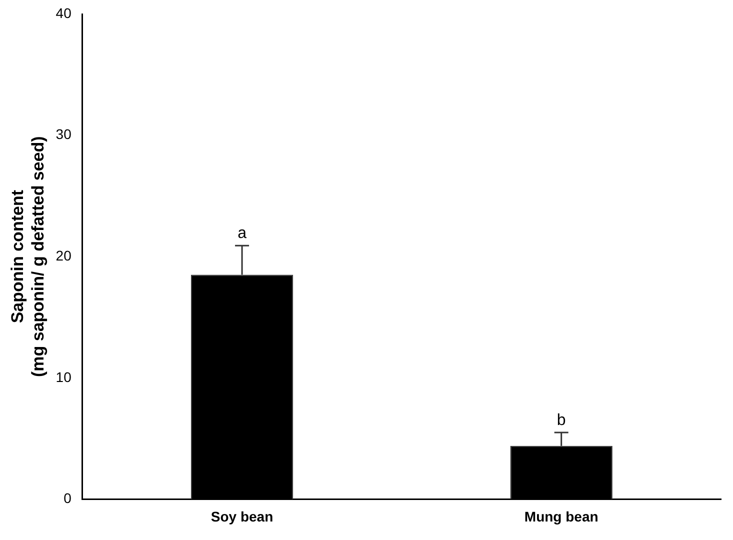 The width and height of the screenshot is (733, 540). Describe the element at coordinates (561, 516) in the screenshot. I see `x-tick-label: Mung bean` at that location.